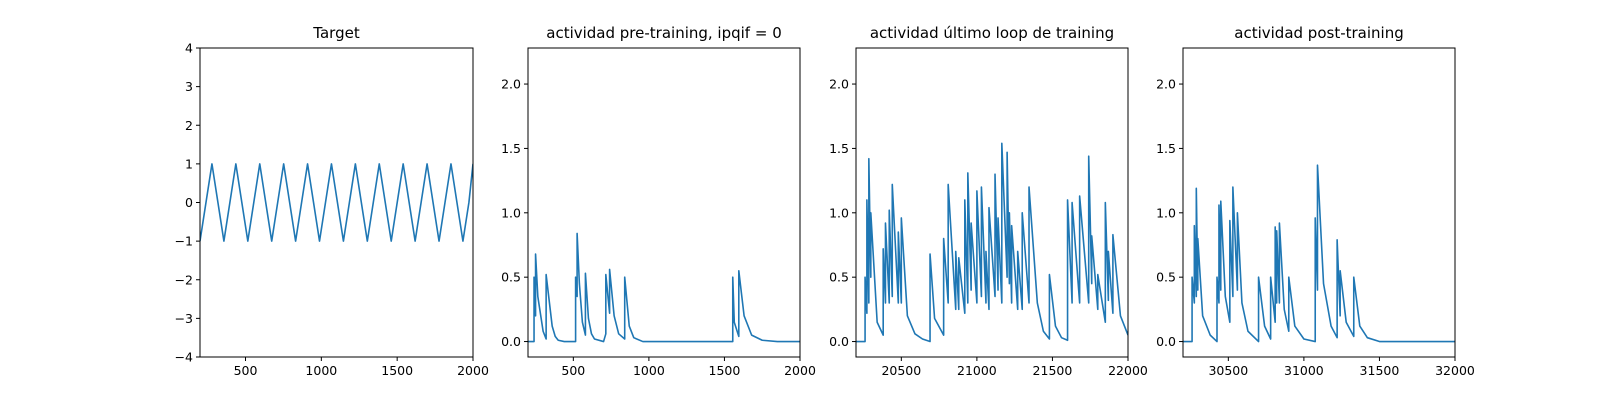 The width and height of the screenshot is (1600, 400). What do you see at coordinates (184, 357) in the screenshot?
I see `y-tick-label: −4` at bounding box center [184, 357].